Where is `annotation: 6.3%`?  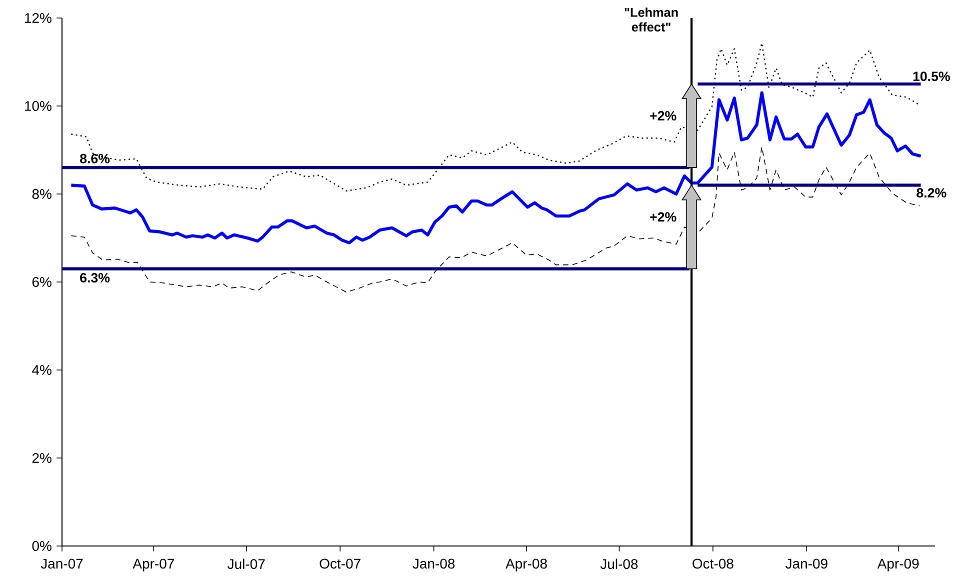
annotation: 6.3% is located at coordinates (95, 278).